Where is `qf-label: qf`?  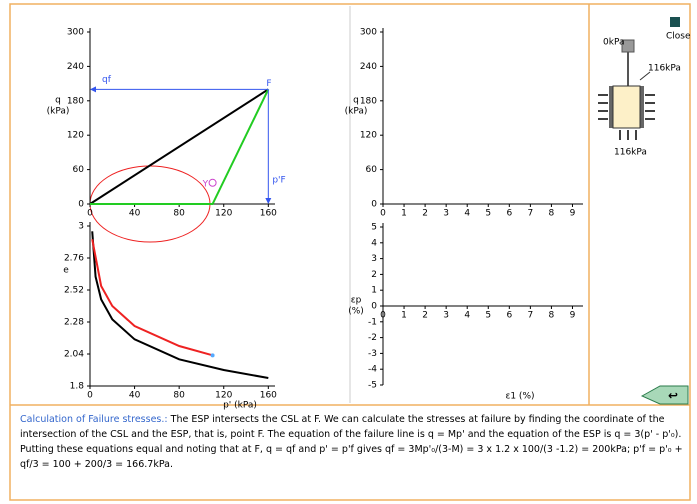
qf-label: qf is located at coordinates (107, 80).